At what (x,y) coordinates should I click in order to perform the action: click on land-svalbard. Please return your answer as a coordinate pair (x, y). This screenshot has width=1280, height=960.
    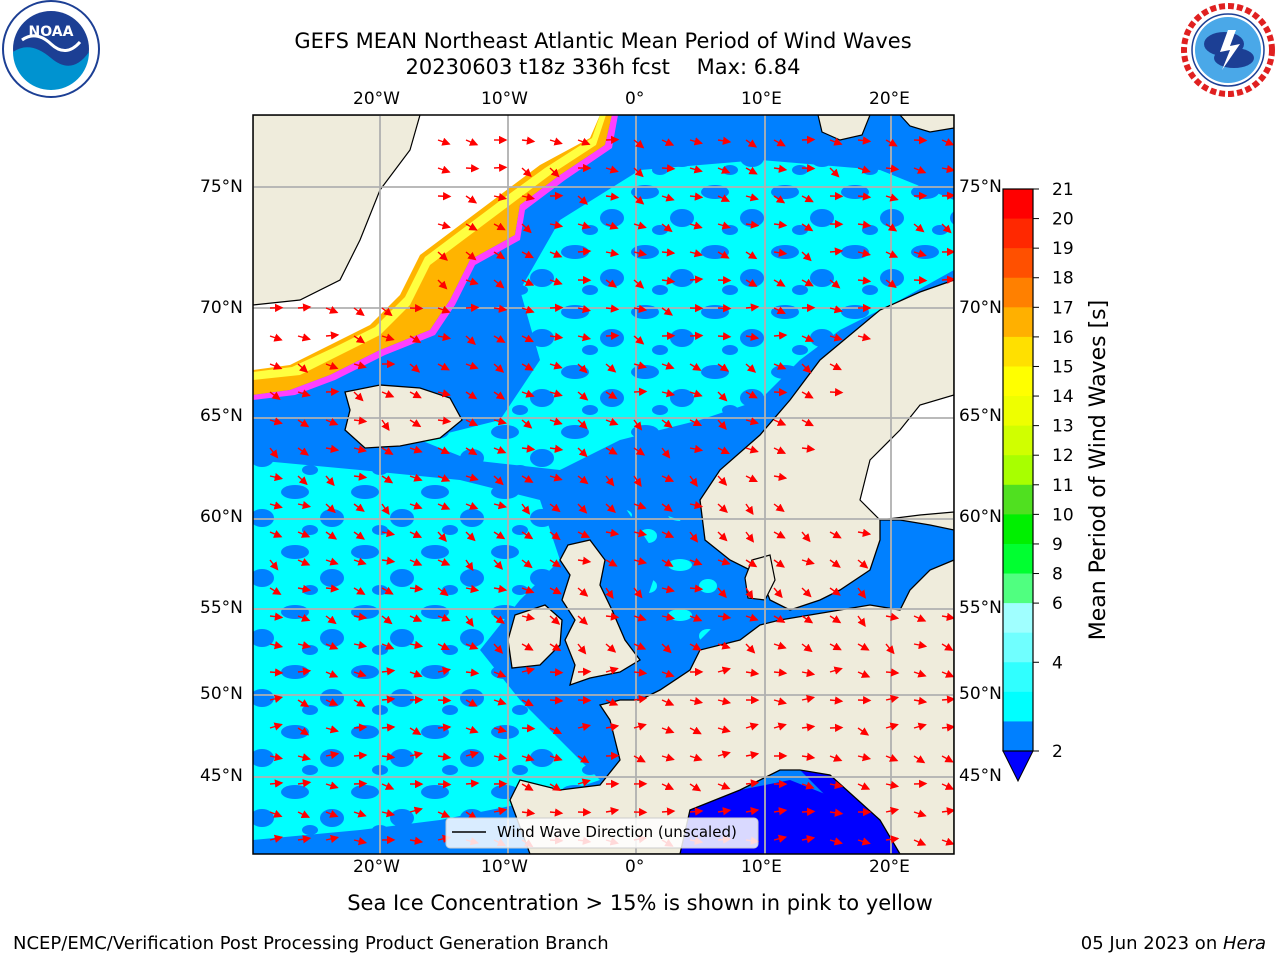
    Looking at the image, I should click on (844, 128).